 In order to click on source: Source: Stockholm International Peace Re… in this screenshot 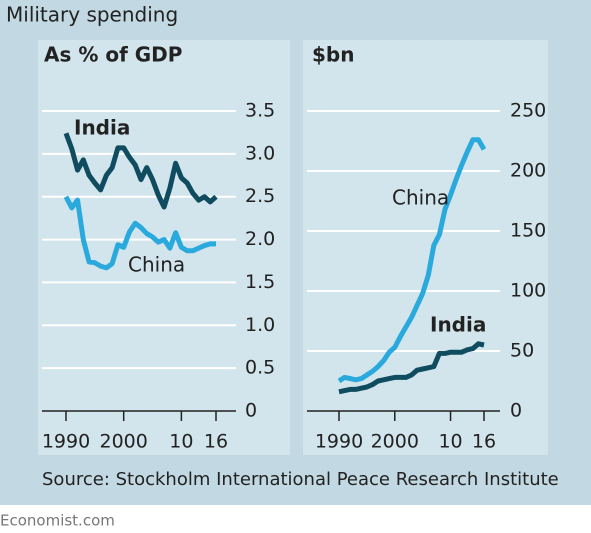, I will do `click(300, 479)`.